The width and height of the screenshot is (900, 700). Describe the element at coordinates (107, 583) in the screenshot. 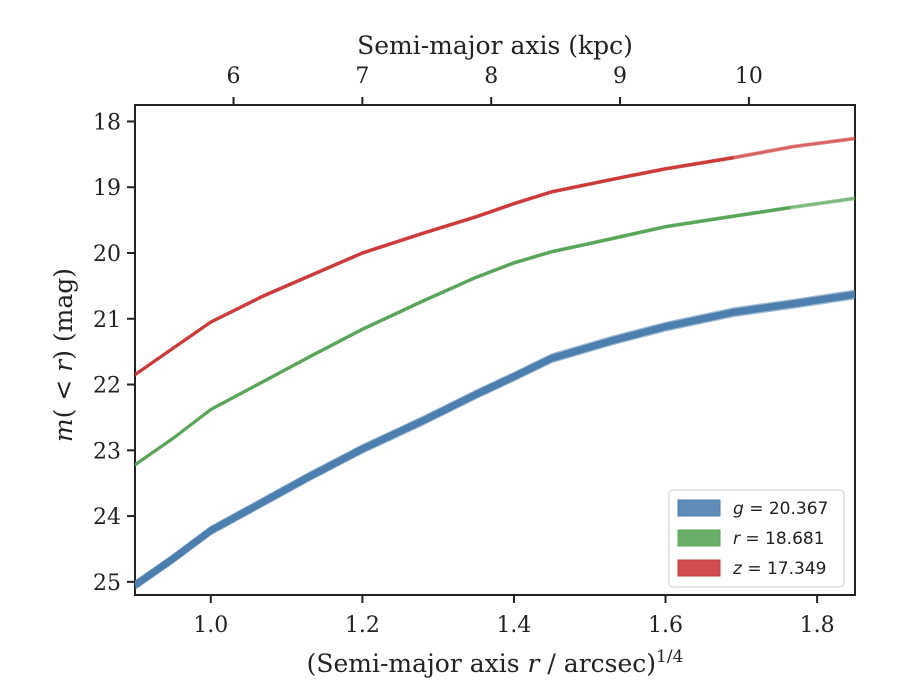

I see `y-tick-label: 25` at that location.